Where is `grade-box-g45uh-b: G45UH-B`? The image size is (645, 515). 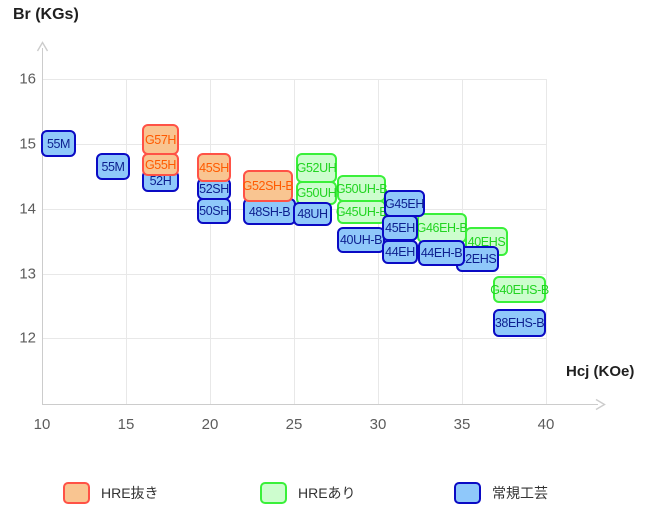 grade-box-g45uh-b: G45UH-B is located at coordinates (362, 212).